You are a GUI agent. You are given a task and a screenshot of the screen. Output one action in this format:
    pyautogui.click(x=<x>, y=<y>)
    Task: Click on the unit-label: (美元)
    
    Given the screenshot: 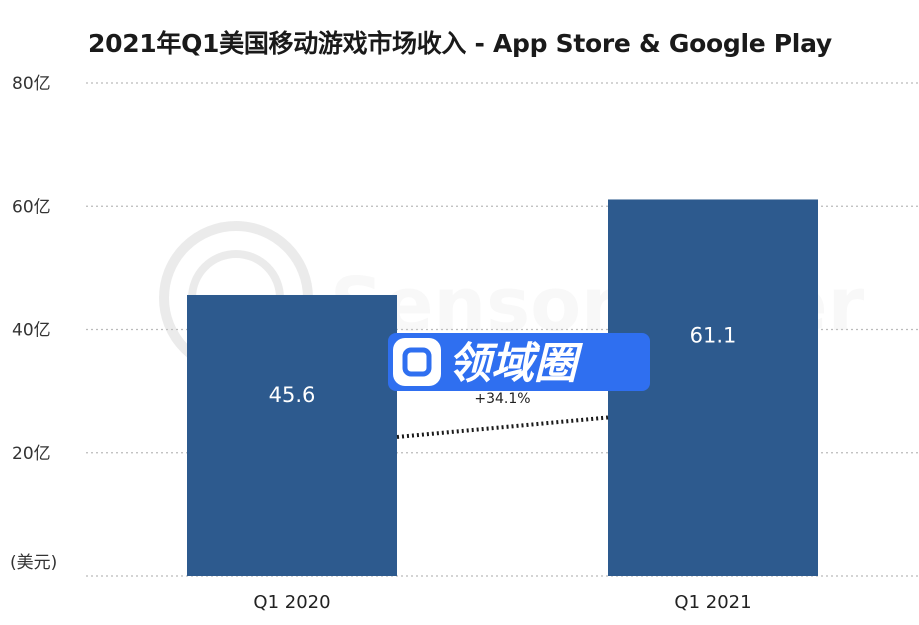 What is the action you would take?
    pyautogui.click(x=33, y=563)
    